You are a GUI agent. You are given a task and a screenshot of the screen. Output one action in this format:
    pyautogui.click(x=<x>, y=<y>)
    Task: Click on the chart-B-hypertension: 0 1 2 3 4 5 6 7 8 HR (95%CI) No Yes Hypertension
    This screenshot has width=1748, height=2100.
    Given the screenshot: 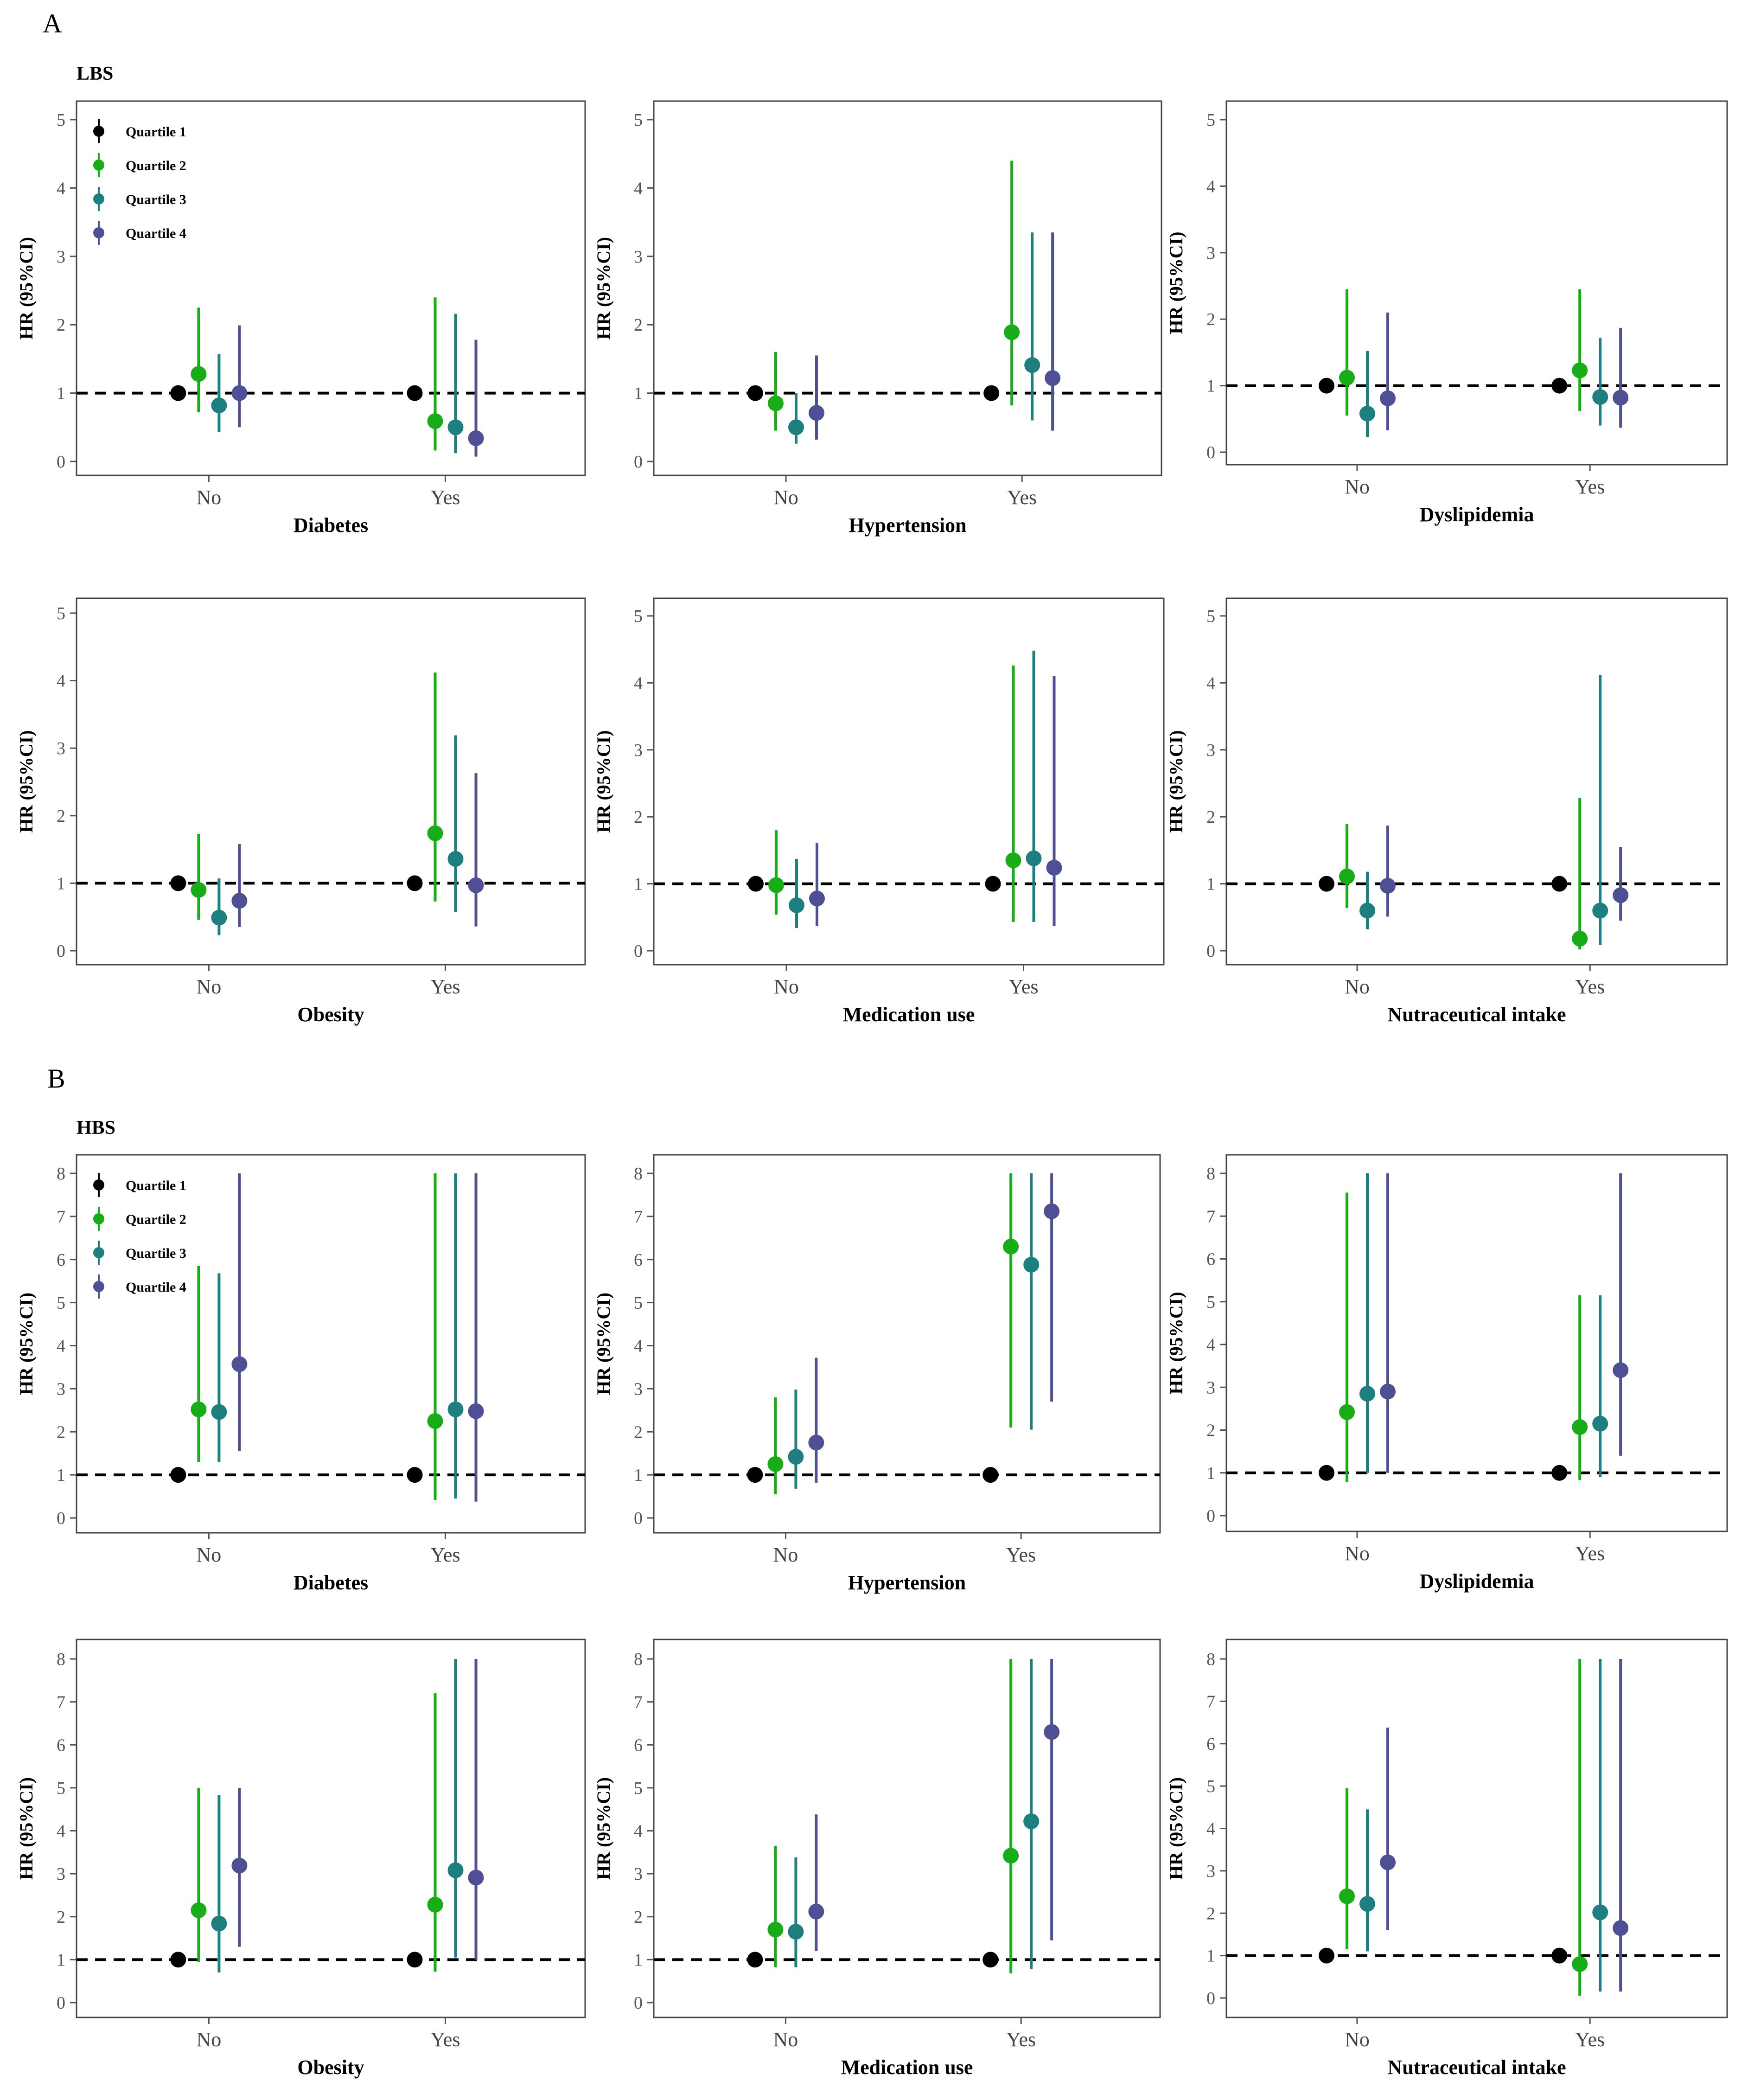 What is the action you would take?
    pyautogui.click(x=877, y=1374)
    